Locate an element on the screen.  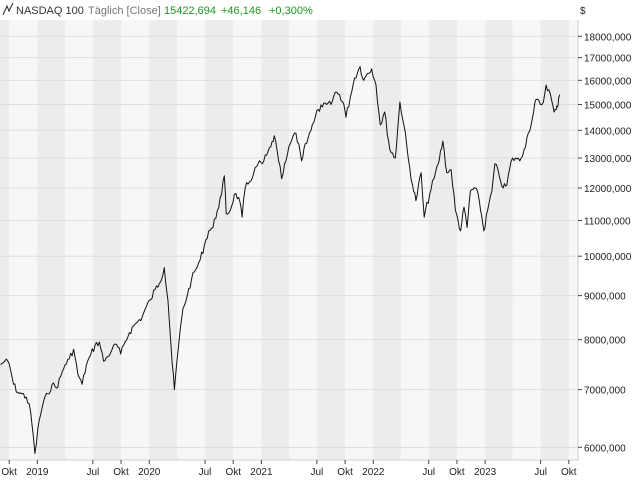
line-chart-icon is located at coordinates (8, 9).